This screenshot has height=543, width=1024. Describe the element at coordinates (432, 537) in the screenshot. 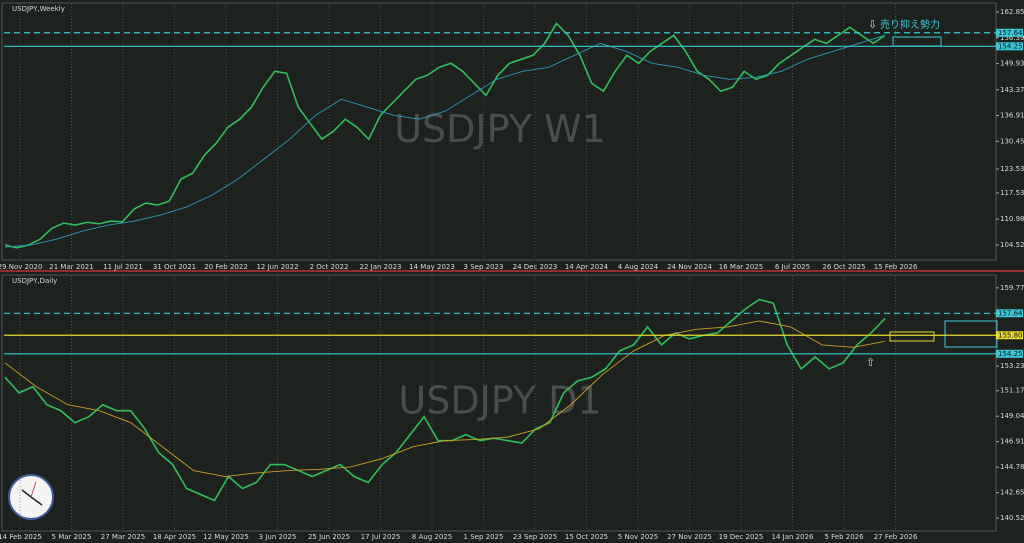

I see `x-tick-label: 8 Aug 2025` at that location.